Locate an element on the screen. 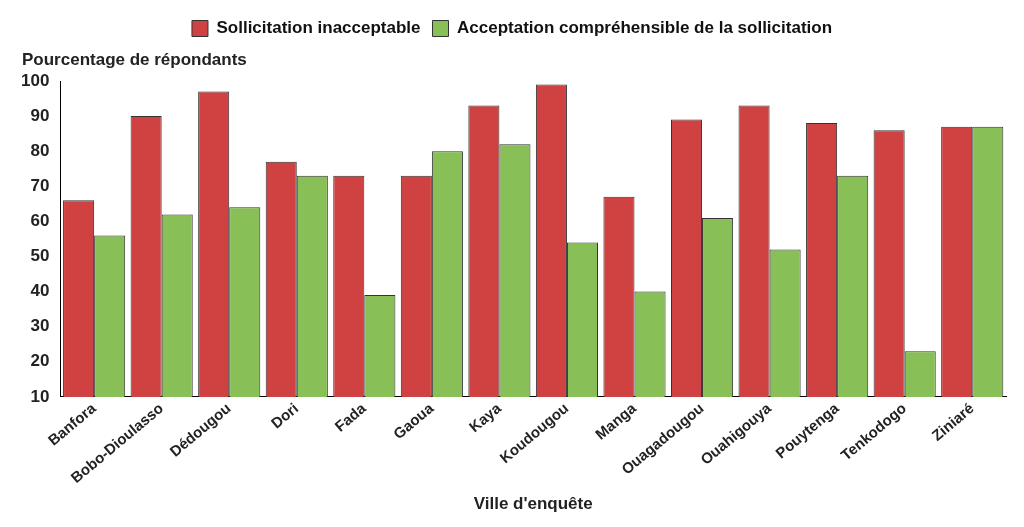 This screenshot has width=1024, height=527. y-tick-label: 50 is located at coordinates (40, 256).